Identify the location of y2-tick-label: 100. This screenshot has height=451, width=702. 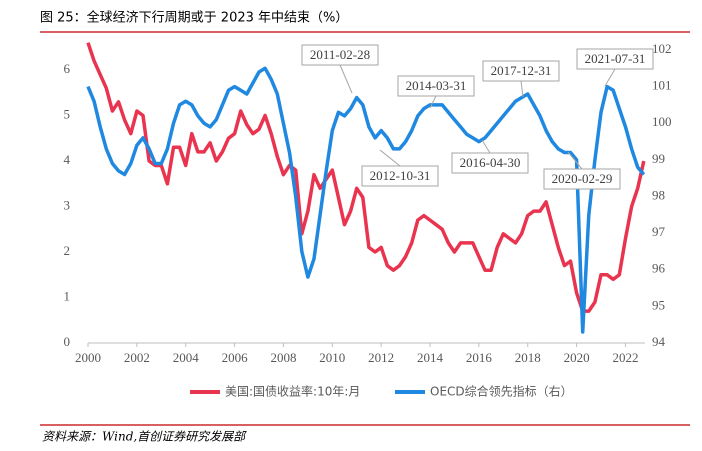
(662, 121).